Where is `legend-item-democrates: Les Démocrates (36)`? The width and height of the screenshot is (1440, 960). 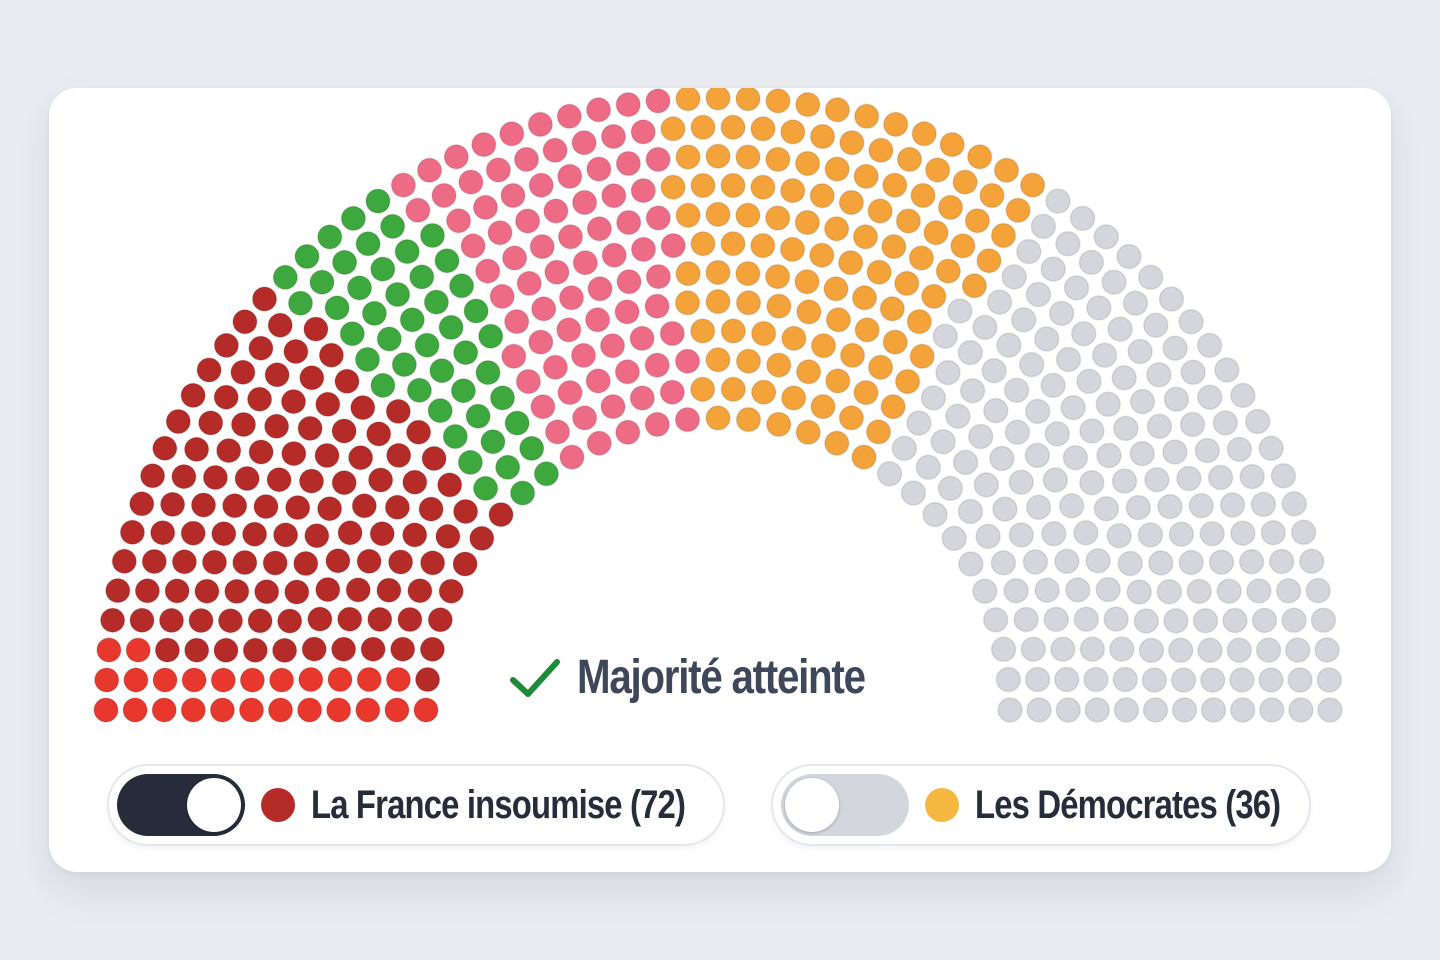 legend-item-democrates: Les Démocrates (36) is located at coordinates (1041, 805).